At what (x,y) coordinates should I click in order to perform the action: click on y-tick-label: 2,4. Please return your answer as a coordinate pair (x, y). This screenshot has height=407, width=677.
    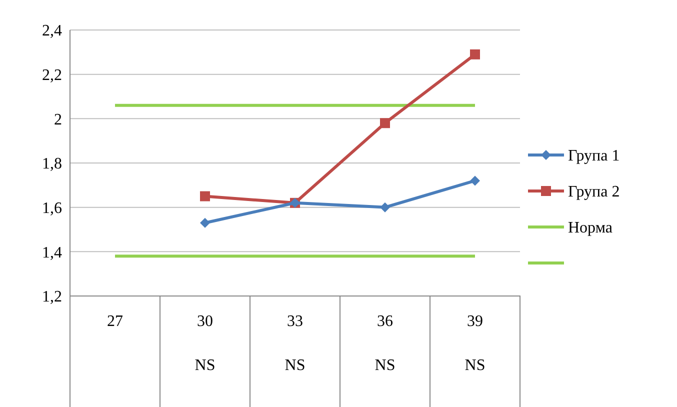
    Looking at the image, I should click on (52, 31).